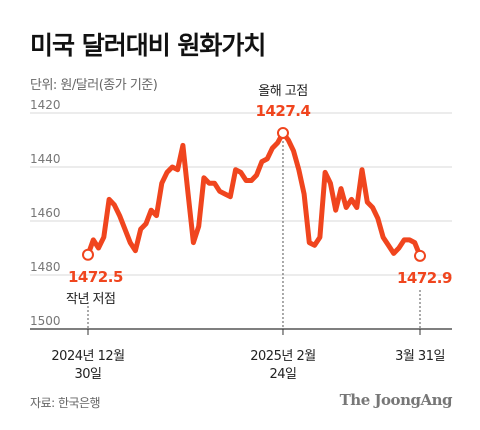 Image resolution: width=480 pixels, height=430 pixels. Describe the element at coordinates (87, 374) in the screenshot. I see `x-tick-label: 30일` at that location.